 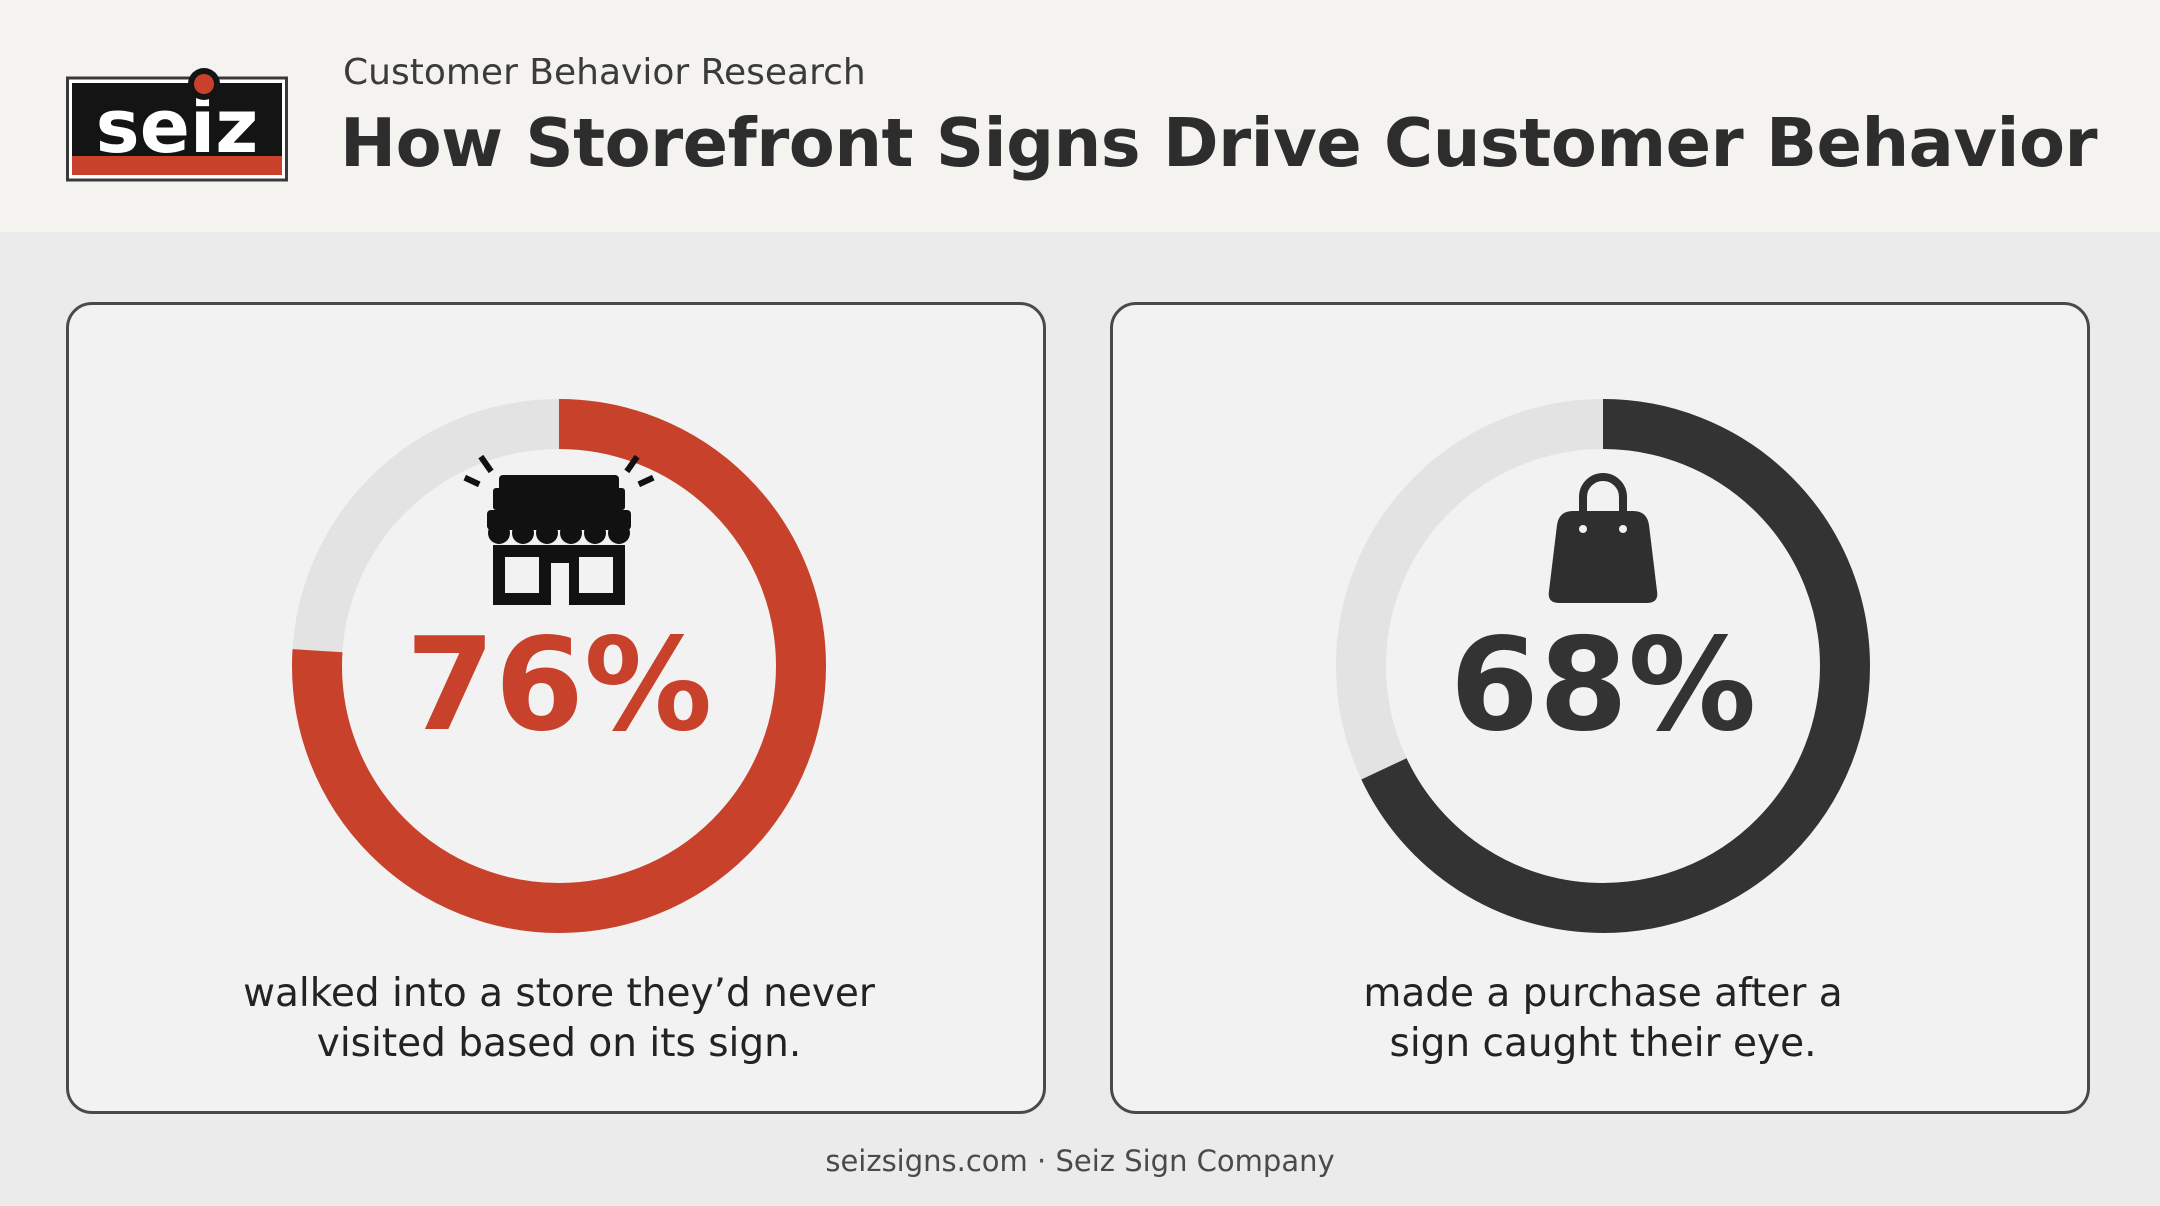 I want to click on donut-chart-store-visits: 76%, so click(x=559, y=666).